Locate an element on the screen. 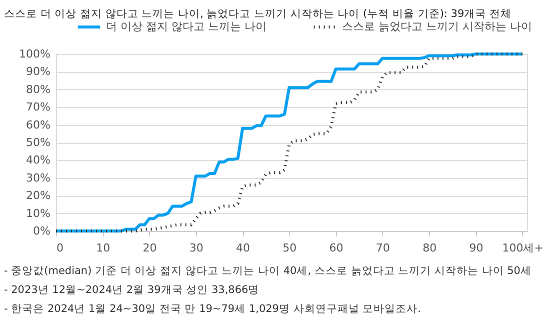 The height and width of the screenshot is (321, 551). x-tick-label: 30 is located at coordinates (196, 248).